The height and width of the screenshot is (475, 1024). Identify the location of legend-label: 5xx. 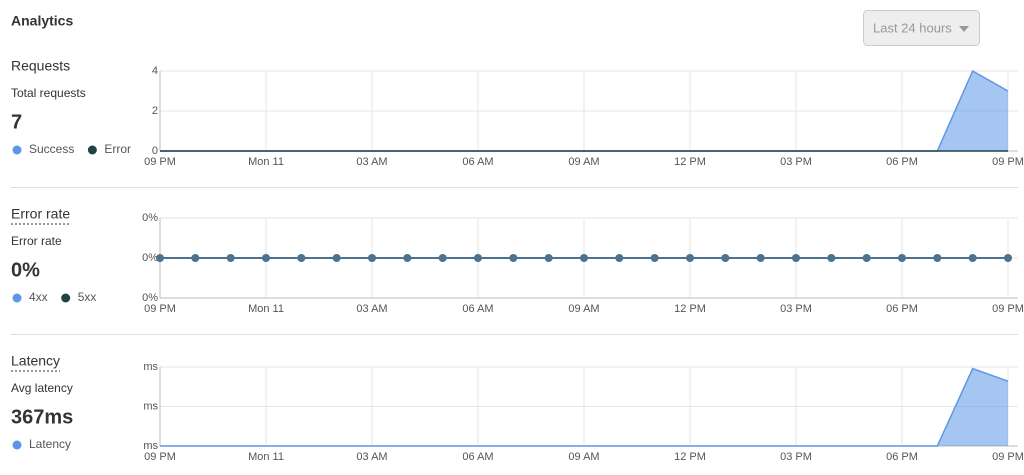
(87, 297).